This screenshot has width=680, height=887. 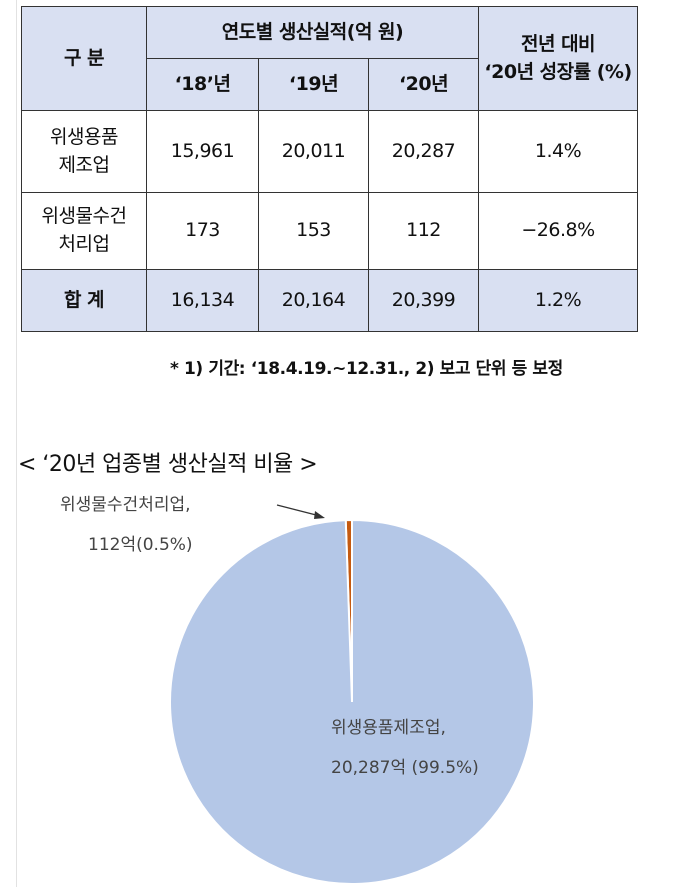 I want to click on header-category: 구 분, so click(x=84, y=58).